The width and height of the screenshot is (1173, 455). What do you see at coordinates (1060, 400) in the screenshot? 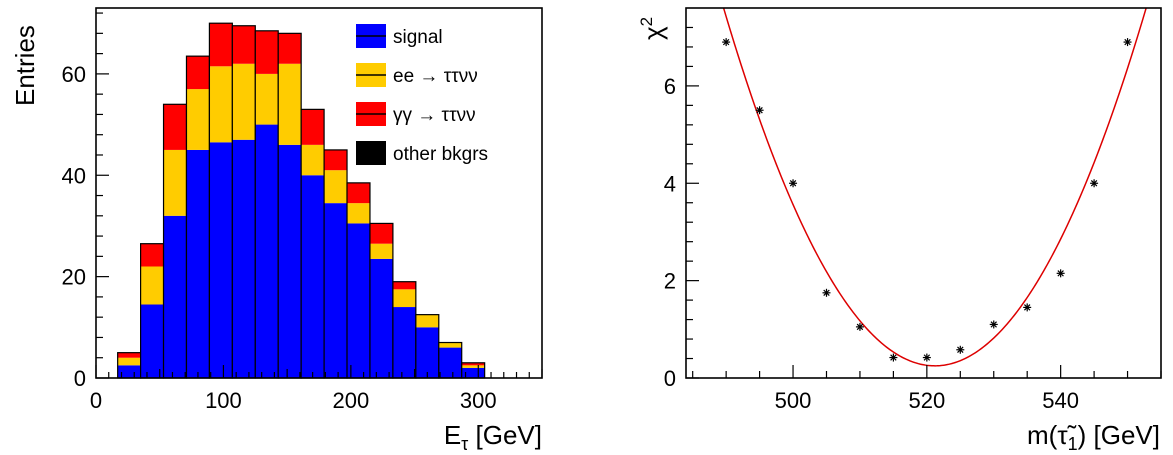
I see `x-tick-label: 540` at bounding box center [1060, 400].